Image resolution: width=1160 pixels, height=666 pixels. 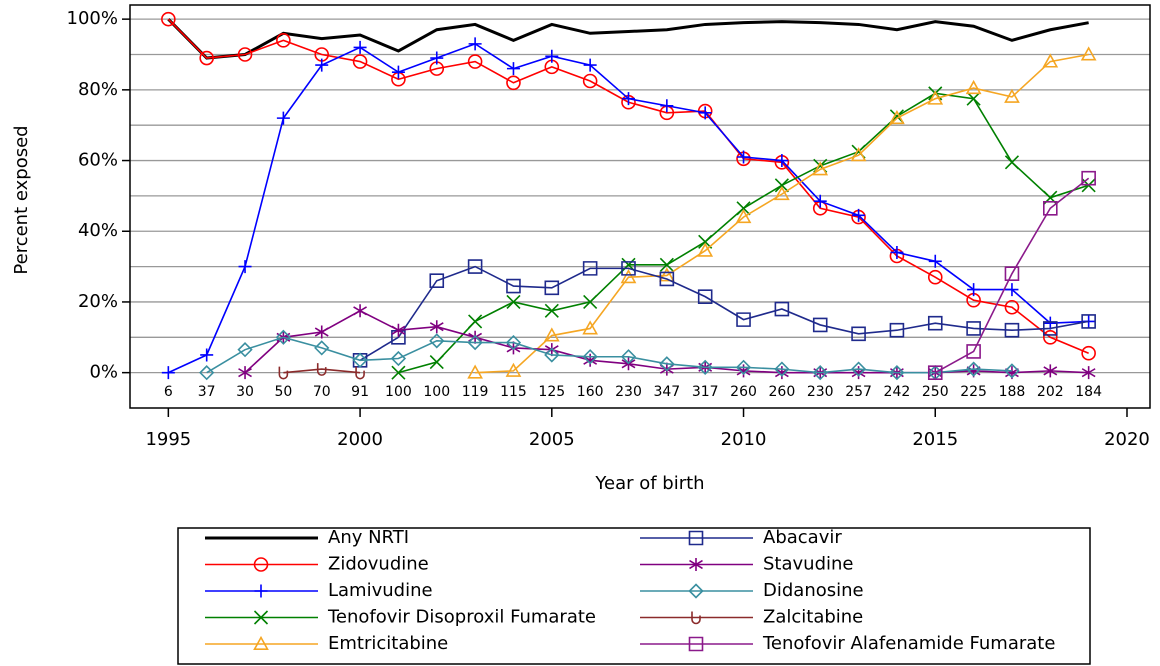 I want to click on count-label: 100, so click(x=398, y=392).